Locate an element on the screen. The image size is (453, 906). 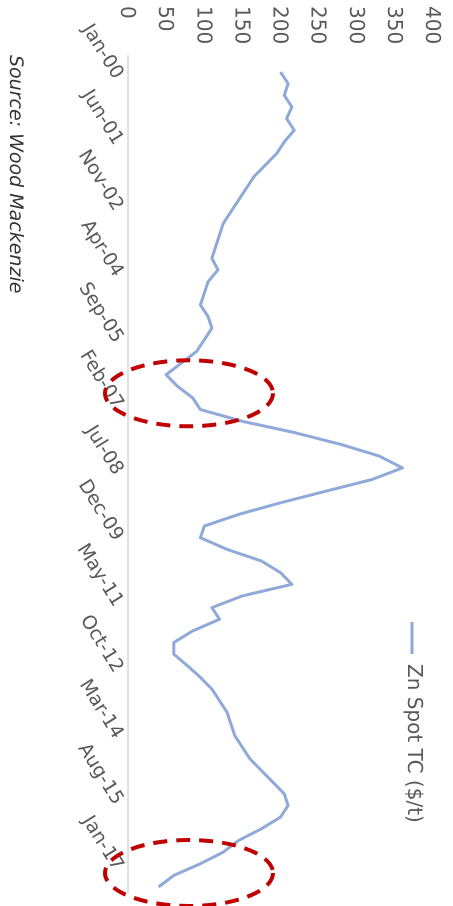
y-tick-label: 50 is located at coordinates (166, 18).